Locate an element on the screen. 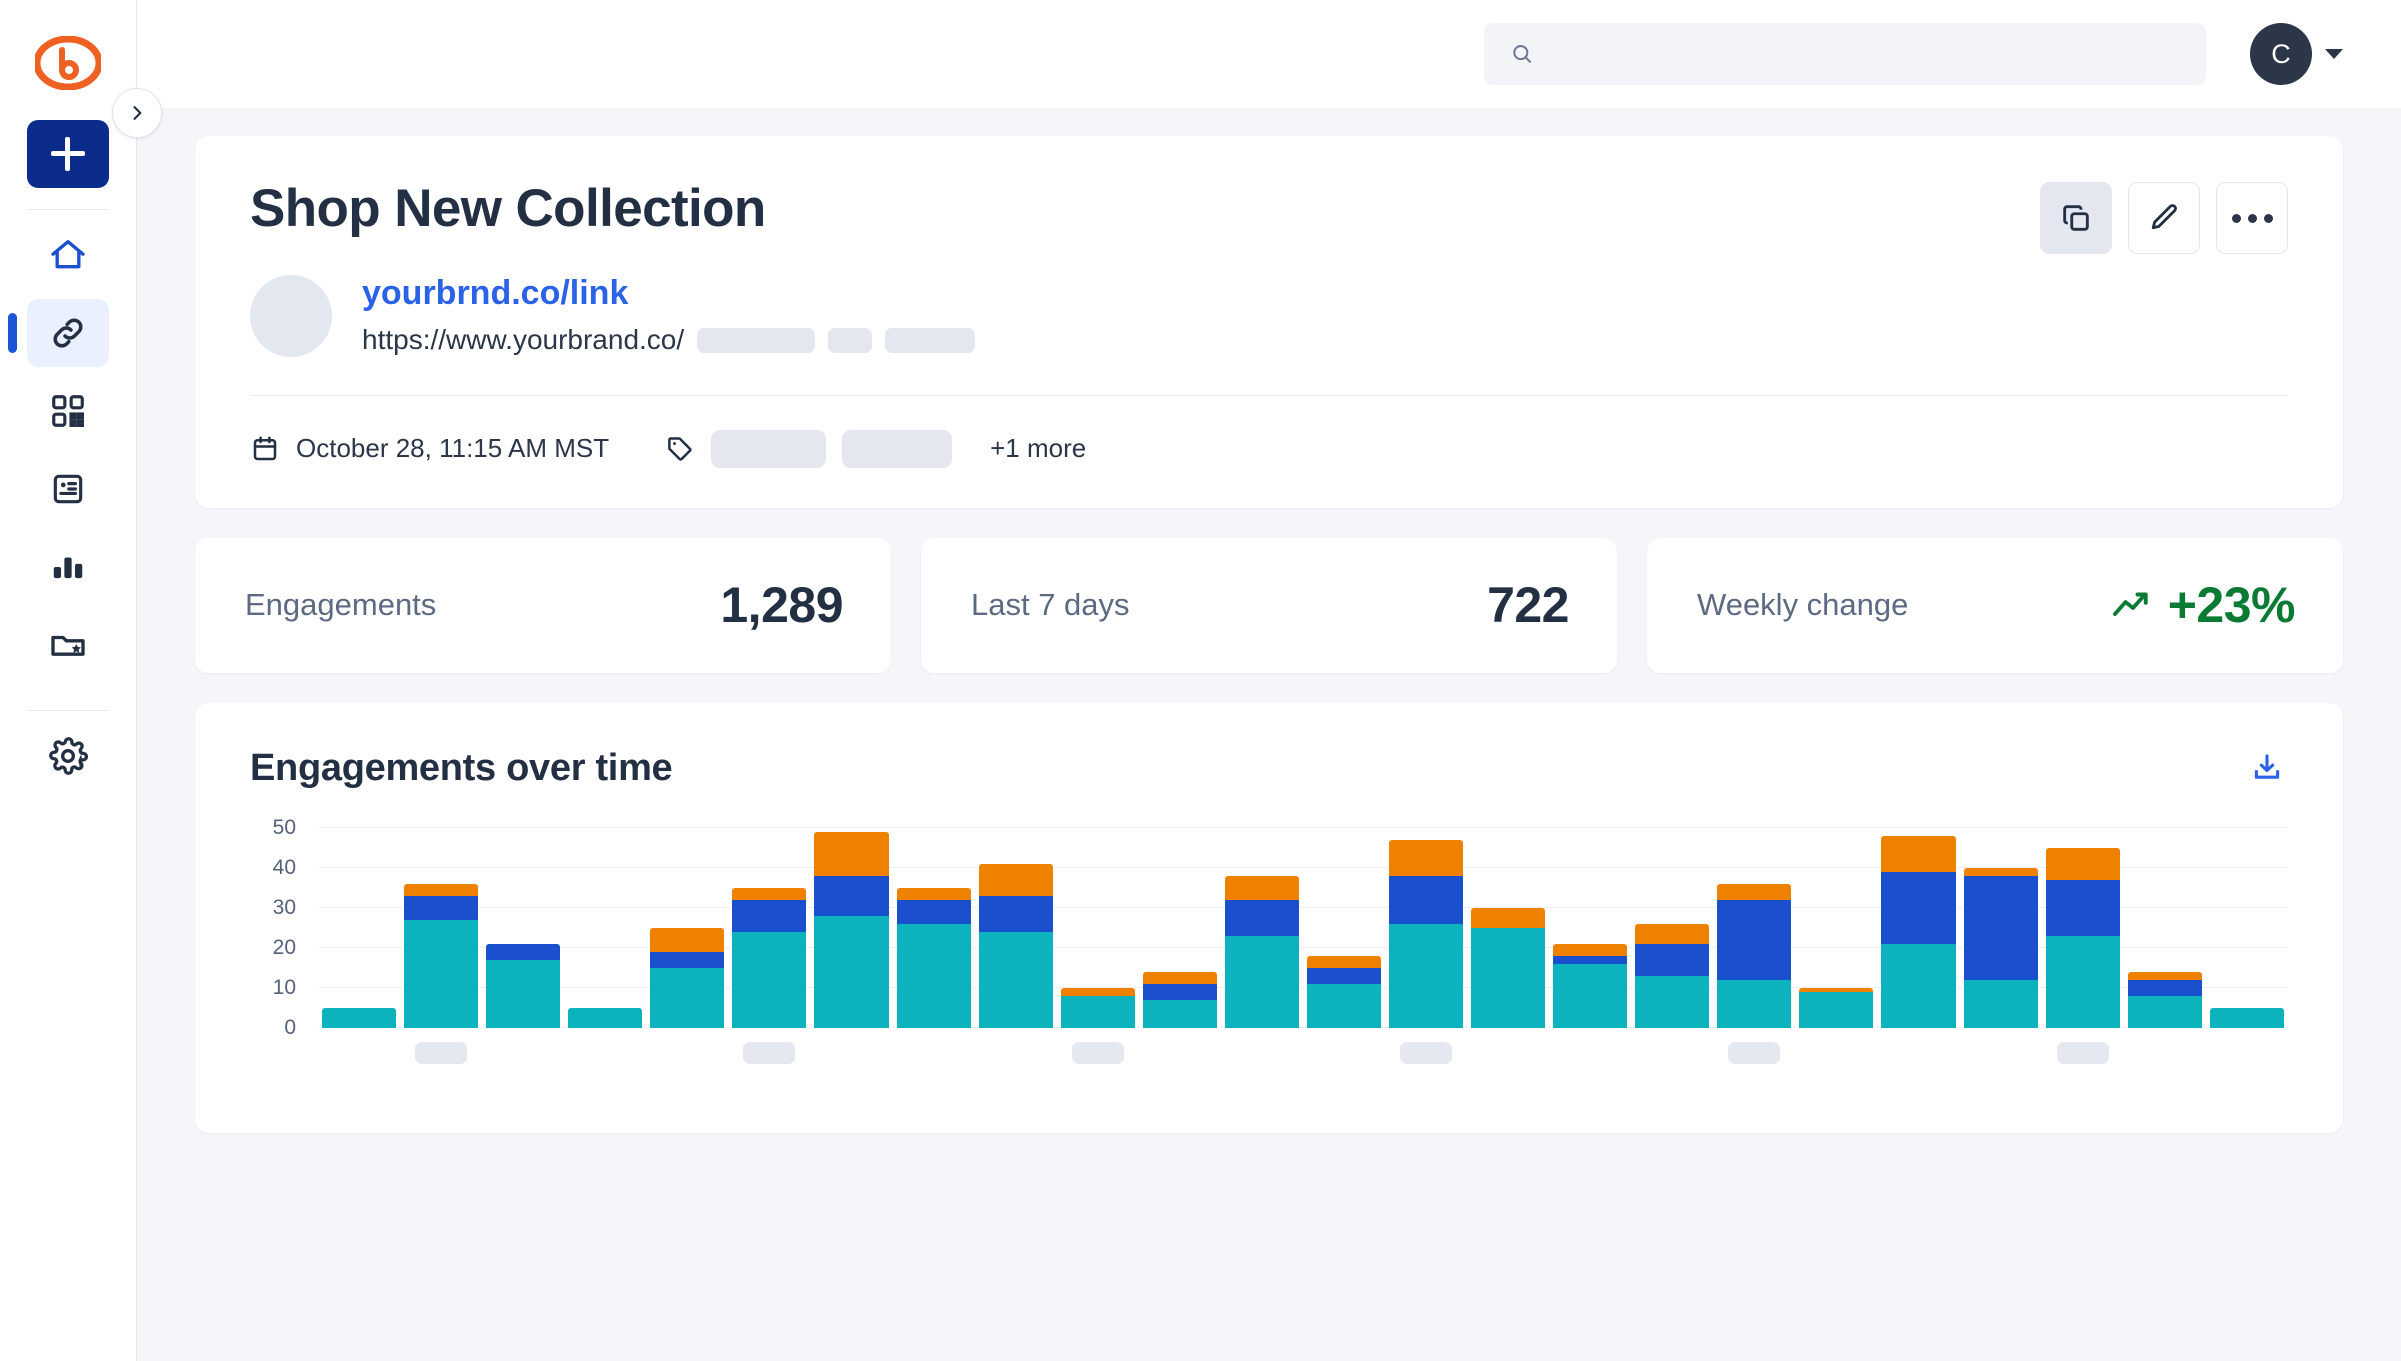  more-tags-label: +1 more is located at coordinates (1038, 448).